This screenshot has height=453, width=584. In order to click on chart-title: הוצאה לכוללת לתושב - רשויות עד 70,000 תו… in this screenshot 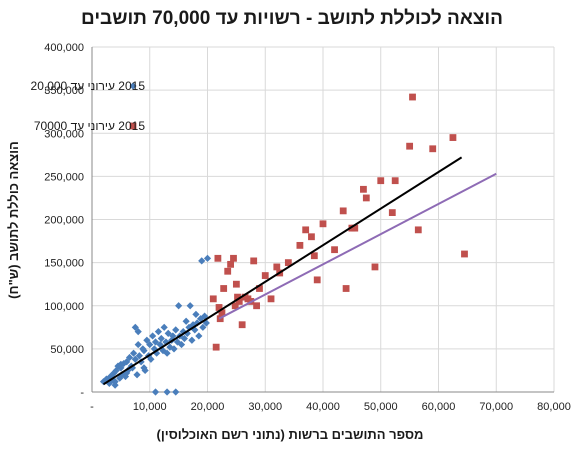, I will do `click(292, 18)`.